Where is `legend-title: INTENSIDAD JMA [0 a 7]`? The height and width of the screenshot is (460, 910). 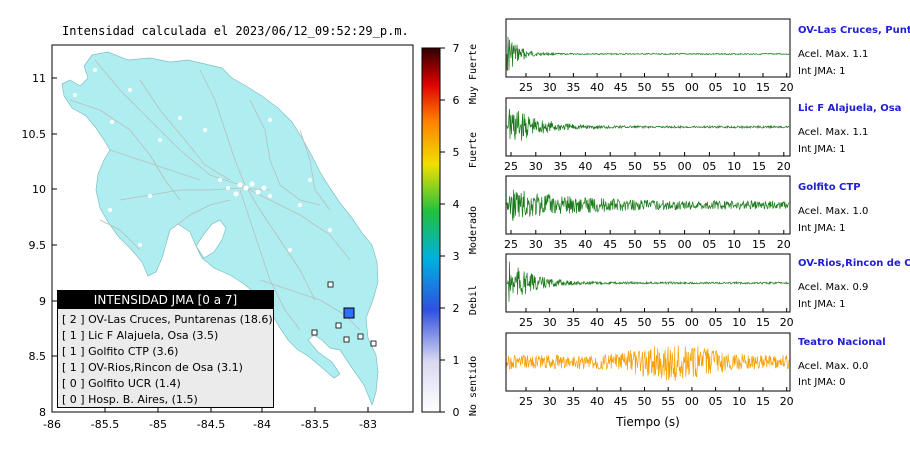
legend-title: INTENSIDAD JMA [0 a 7] is located at coordinates (165, 300).